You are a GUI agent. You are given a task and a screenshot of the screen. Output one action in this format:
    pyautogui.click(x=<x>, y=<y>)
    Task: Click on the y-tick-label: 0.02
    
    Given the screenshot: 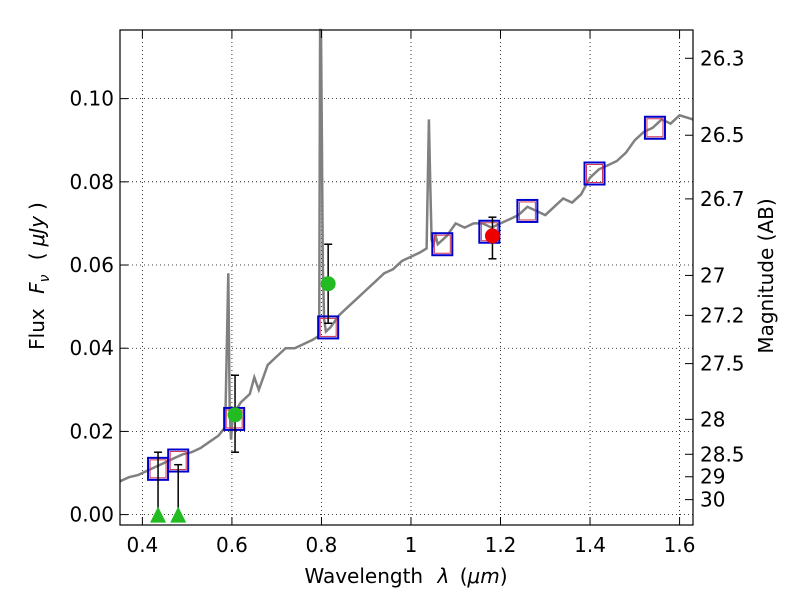 What is the action you would take?
    pyautogui.click(x=91, y=431)
    